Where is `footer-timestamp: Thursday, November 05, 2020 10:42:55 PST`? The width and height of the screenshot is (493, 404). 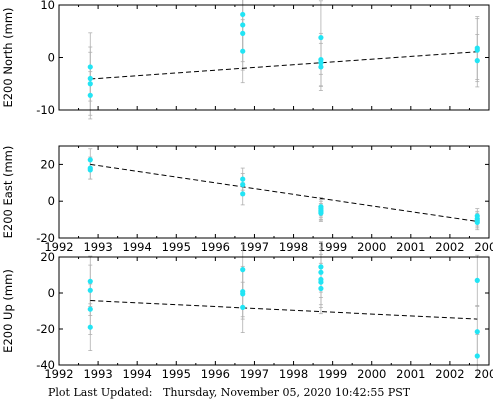
footer-timestamp: Thursday, November 05, 2020 10:42:55 PST is located at coordinates (286, 392).